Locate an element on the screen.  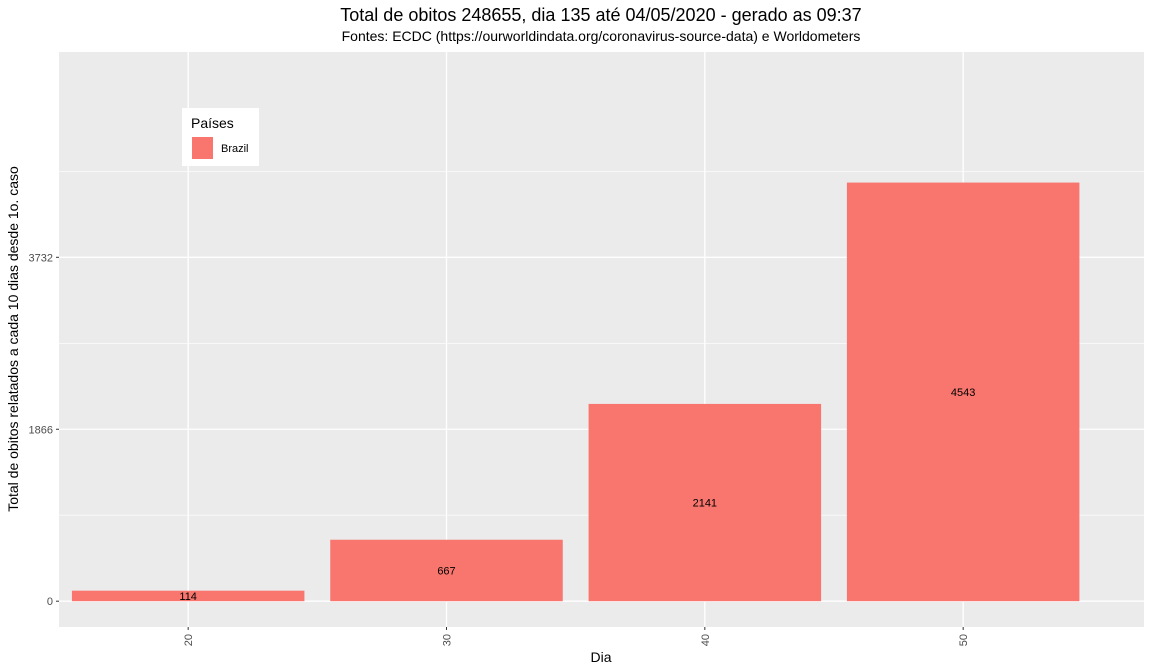
x-axis-title: Dia is located at coordinates (600, 657).